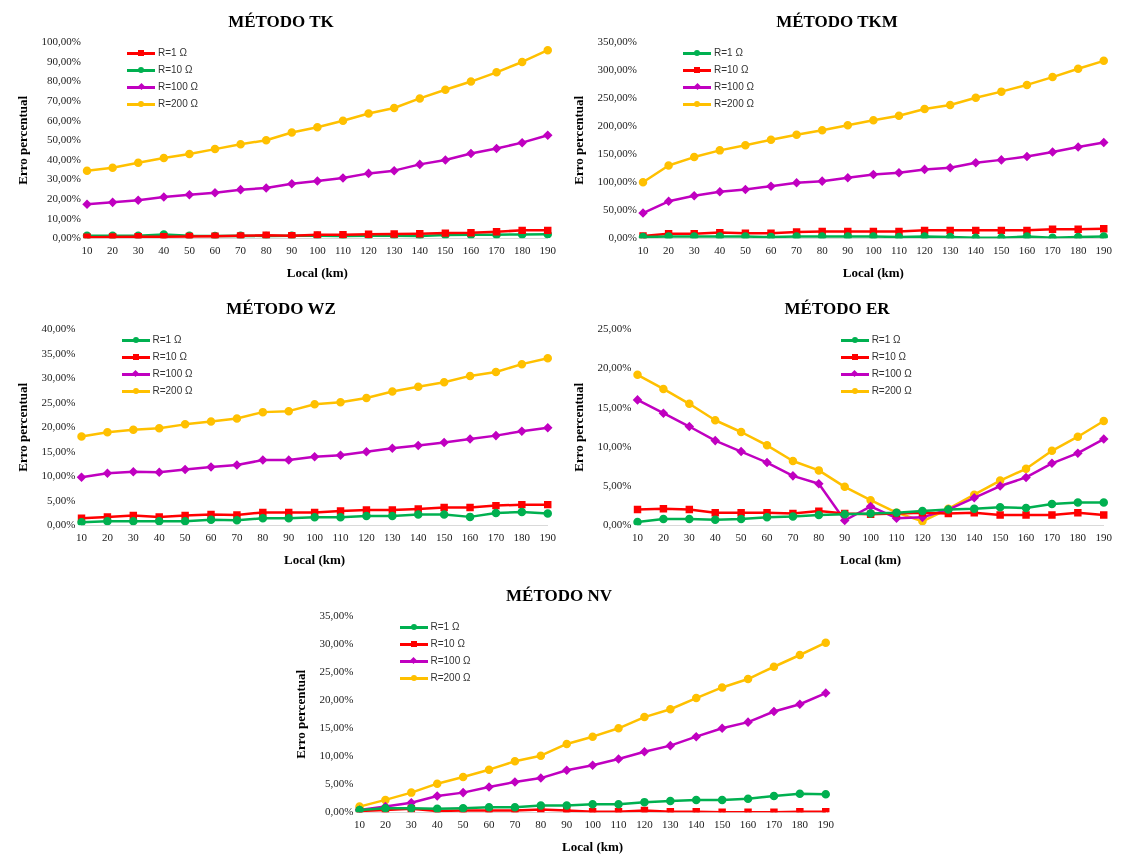 The image size is (1130, 864). What do you see at coordinates (837, 308) in the screenshot?
I see `chart-title: MÉTODO ER` at bounding box center [837, 308].